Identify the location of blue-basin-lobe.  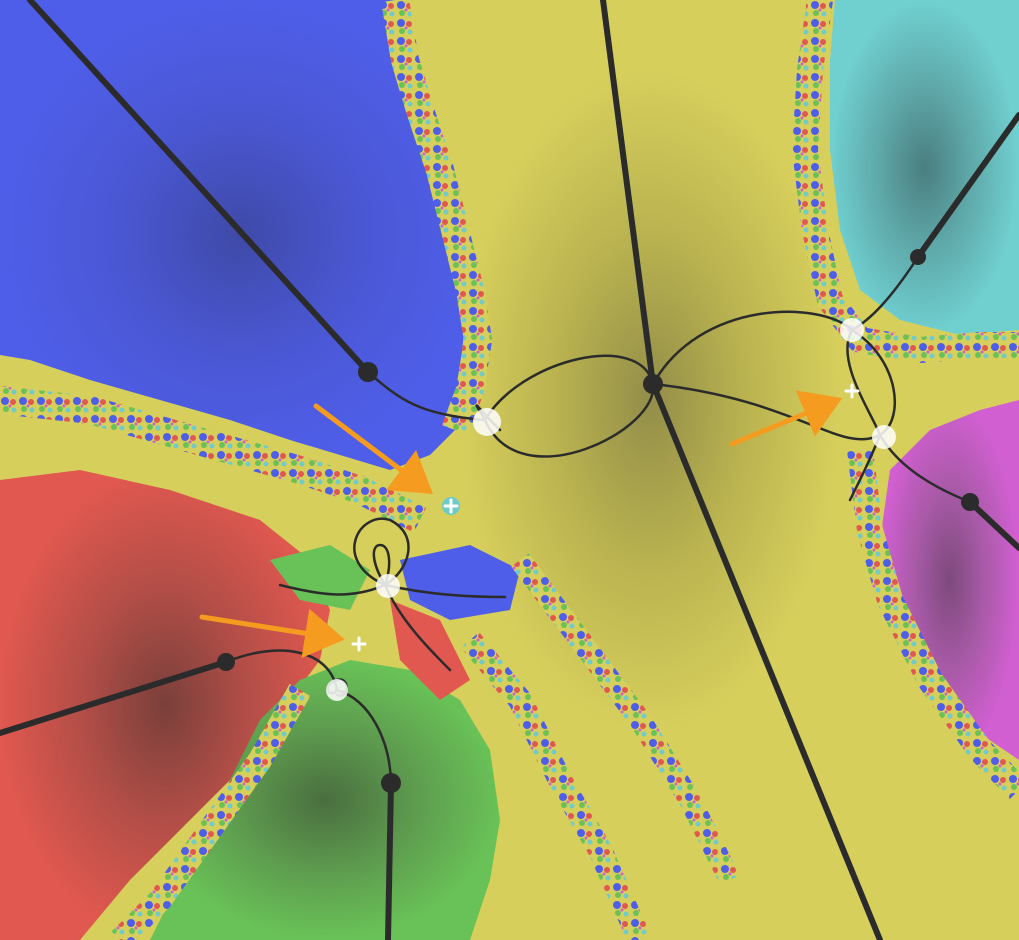
(460, 582).